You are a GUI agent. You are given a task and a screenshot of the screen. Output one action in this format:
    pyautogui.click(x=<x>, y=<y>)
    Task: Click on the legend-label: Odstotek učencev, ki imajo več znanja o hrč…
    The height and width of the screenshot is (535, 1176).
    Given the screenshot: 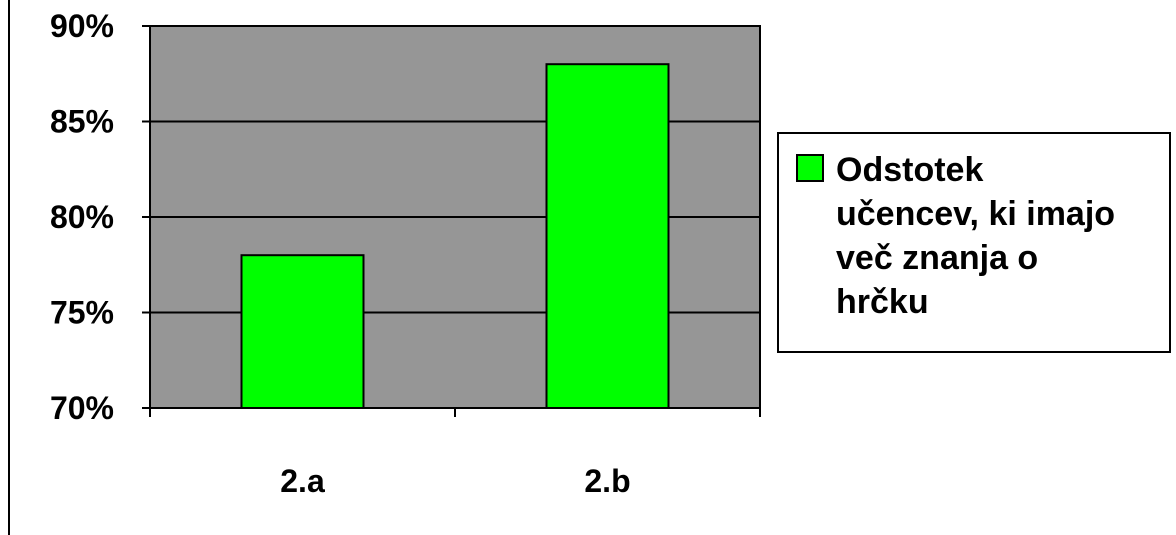 What is the action you would take?
    pyautogui.click(x=975, y=236)
    